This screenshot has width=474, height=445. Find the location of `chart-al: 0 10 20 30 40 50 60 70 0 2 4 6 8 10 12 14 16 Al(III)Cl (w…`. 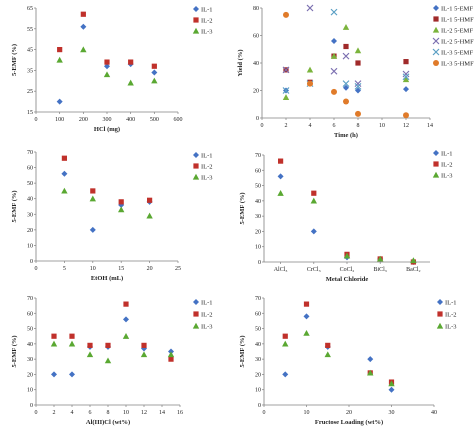

chart-al: 0 10 20 30 40 50 60 70 0 2 4 6 8 10 12 14 16 Al(III)Cl (w… is located at coordinates (112, 361).